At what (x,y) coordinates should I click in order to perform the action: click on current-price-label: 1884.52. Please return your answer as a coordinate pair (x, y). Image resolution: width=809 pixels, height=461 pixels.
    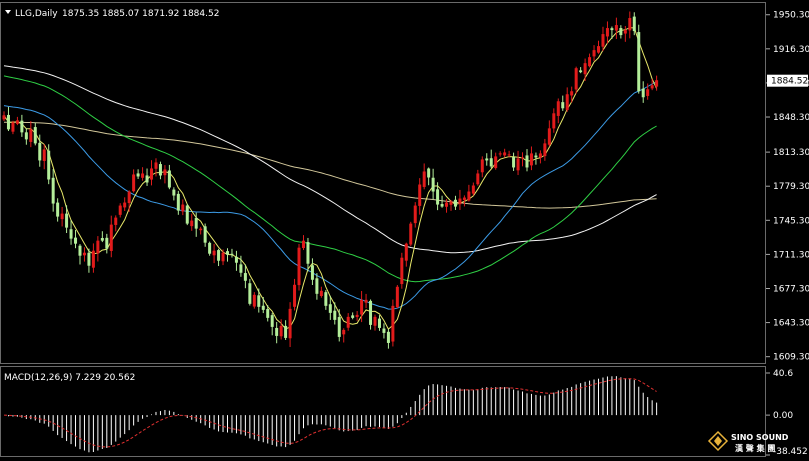
    Looking at the image, I should click on (789, 82).